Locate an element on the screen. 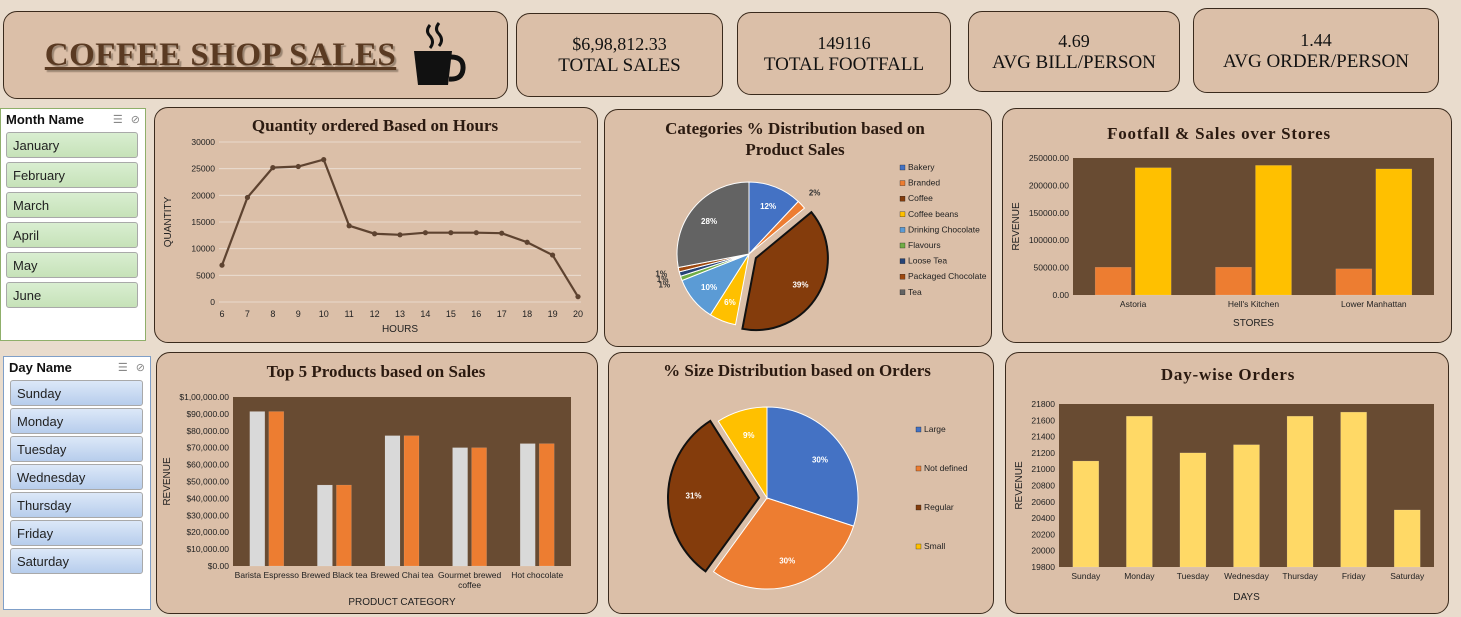 The image size is (1461, 617). x-tick-label: Wednesday is located at coordinates (1246, 576).